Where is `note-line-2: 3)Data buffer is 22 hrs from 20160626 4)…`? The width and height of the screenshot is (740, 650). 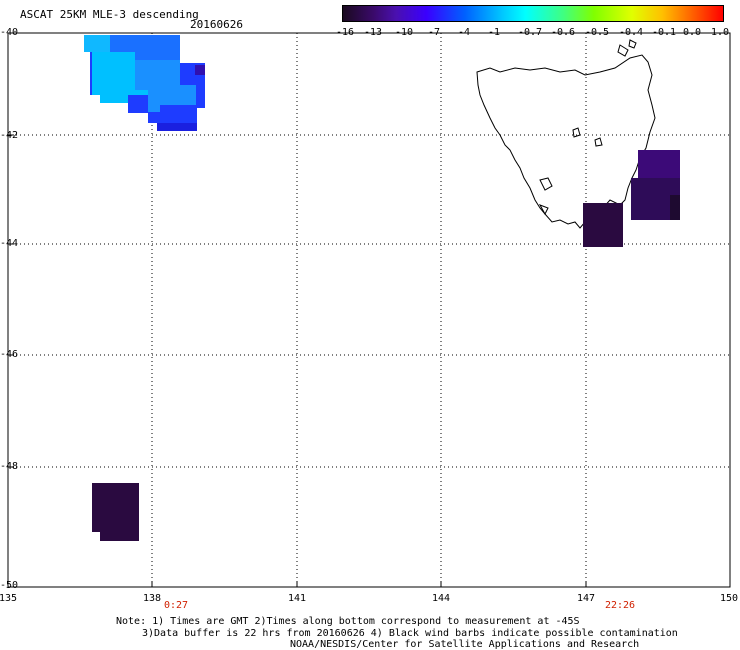
note-line-2: 3)Data buffer is 22 hrs from 20160626 4)… is located at coordinates (410, 633).